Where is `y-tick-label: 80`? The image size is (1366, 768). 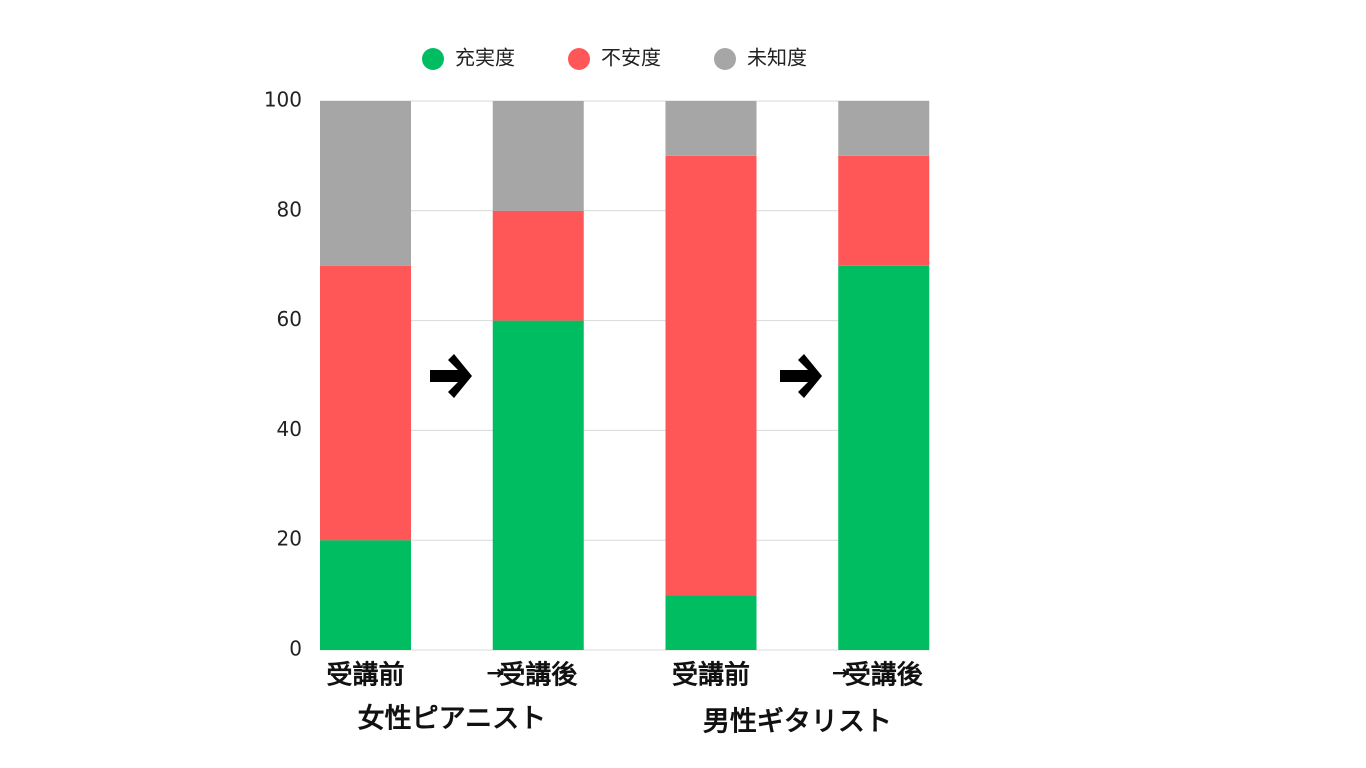 y-tick-label: 80 is located at coordinates (289, 209).